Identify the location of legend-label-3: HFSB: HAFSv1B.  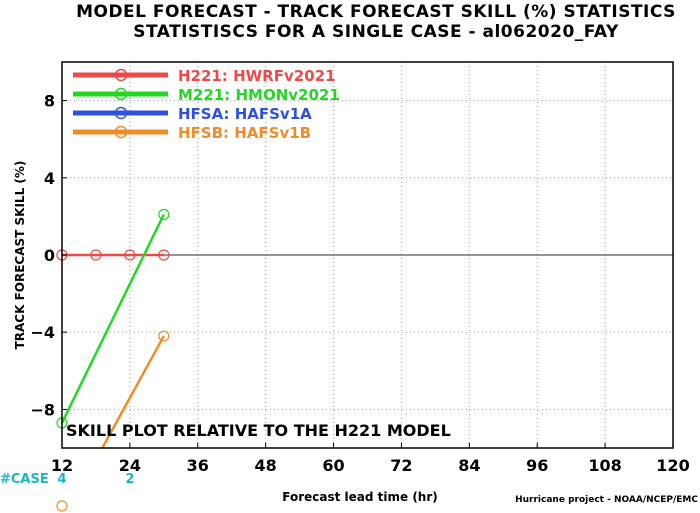
(244, 133).